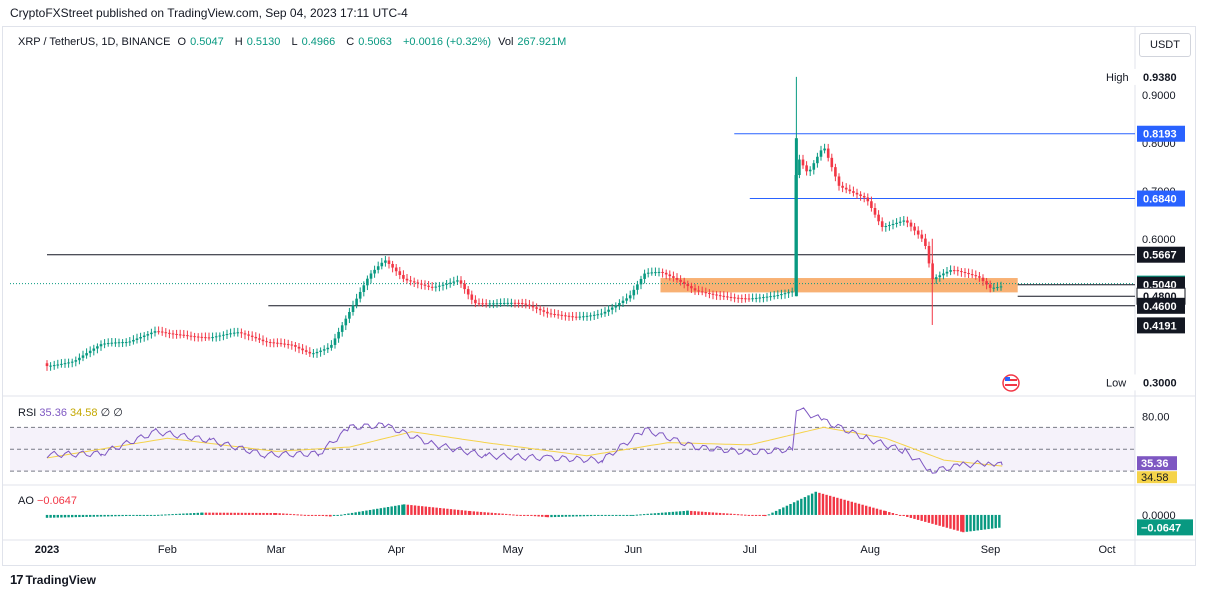  I want to click on currency-button: USDT, so click(1165, 45).